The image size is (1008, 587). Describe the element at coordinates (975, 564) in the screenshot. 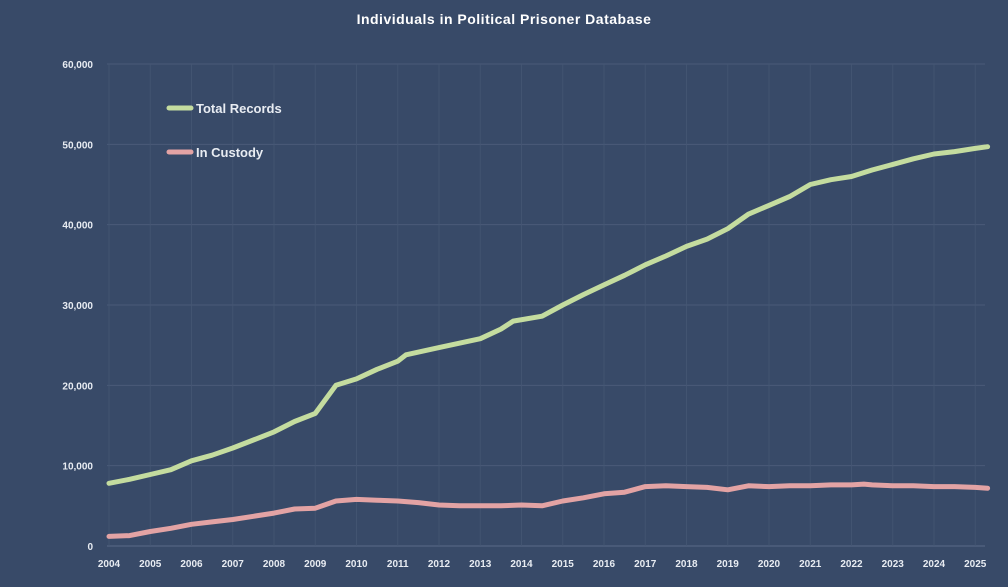

I see `x-tick-label: 2025` at that location.